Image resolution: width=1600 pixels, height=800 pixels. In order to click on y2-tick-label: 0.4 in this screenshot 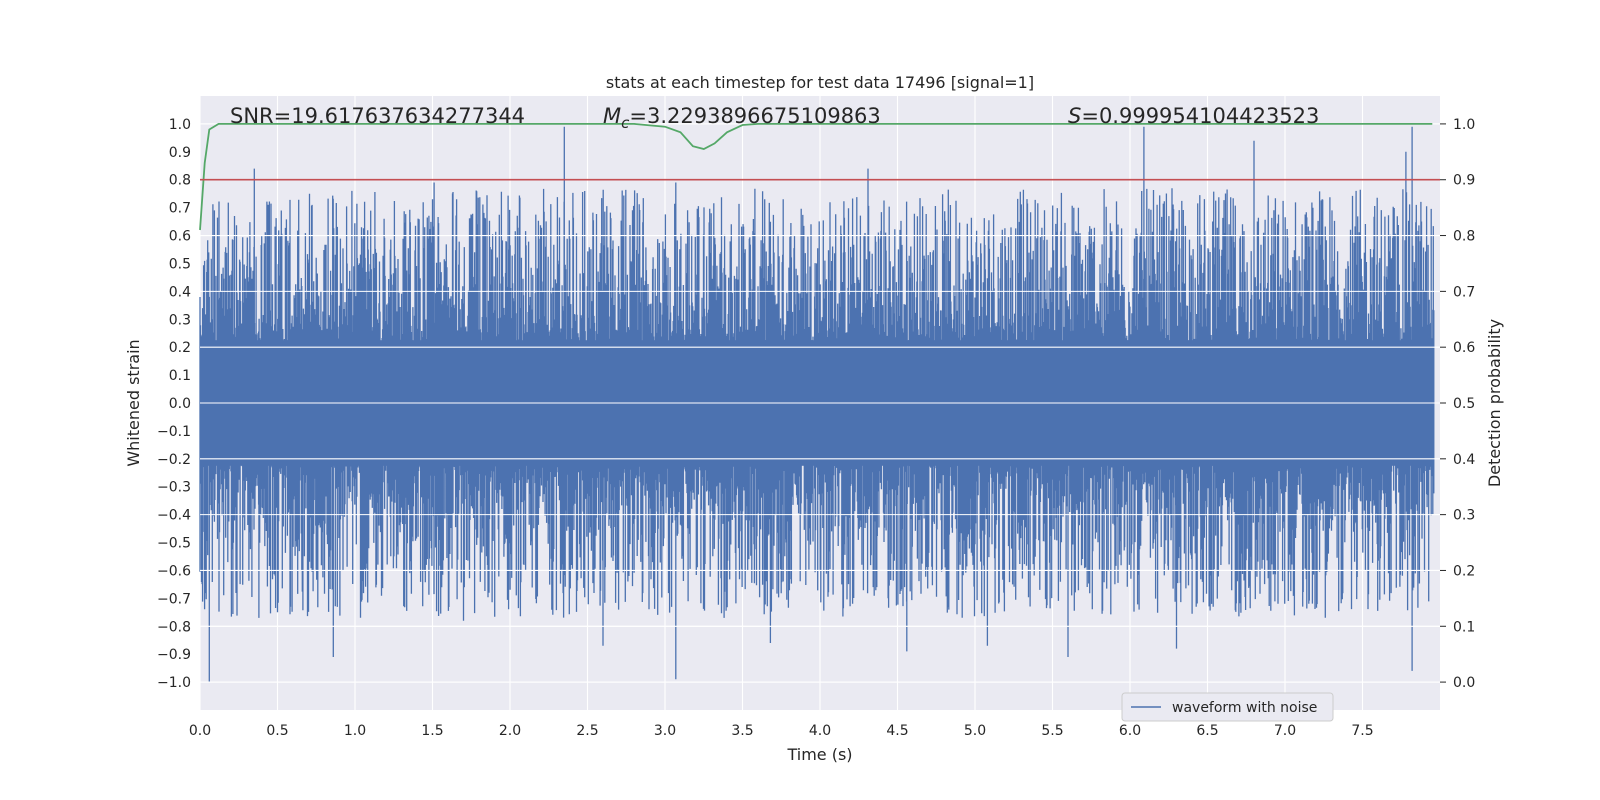, I will do `click(1464, 460)`.